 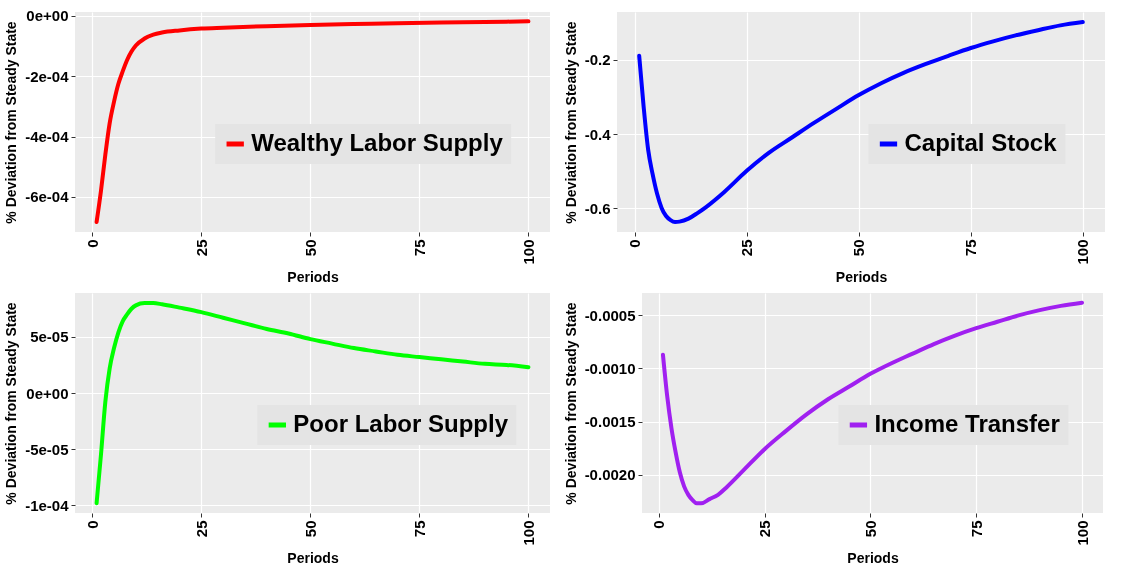 What do you see at coordinates (49, 337) in the screenshot?
I see `y-tick-label: 5e-05` at bounding box center [49, 337].